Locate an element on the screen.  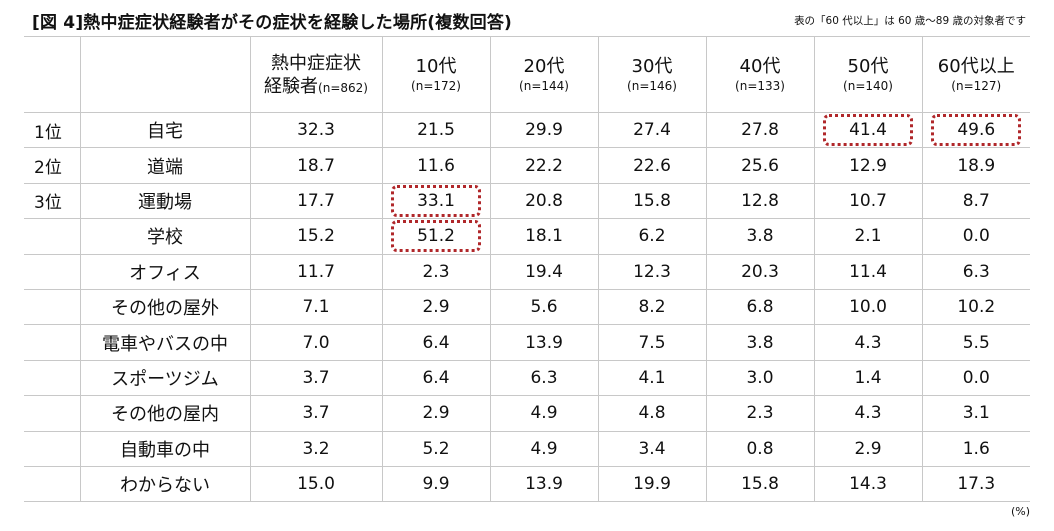
value-cell: 18.9 is located at coordinates (975, 165).